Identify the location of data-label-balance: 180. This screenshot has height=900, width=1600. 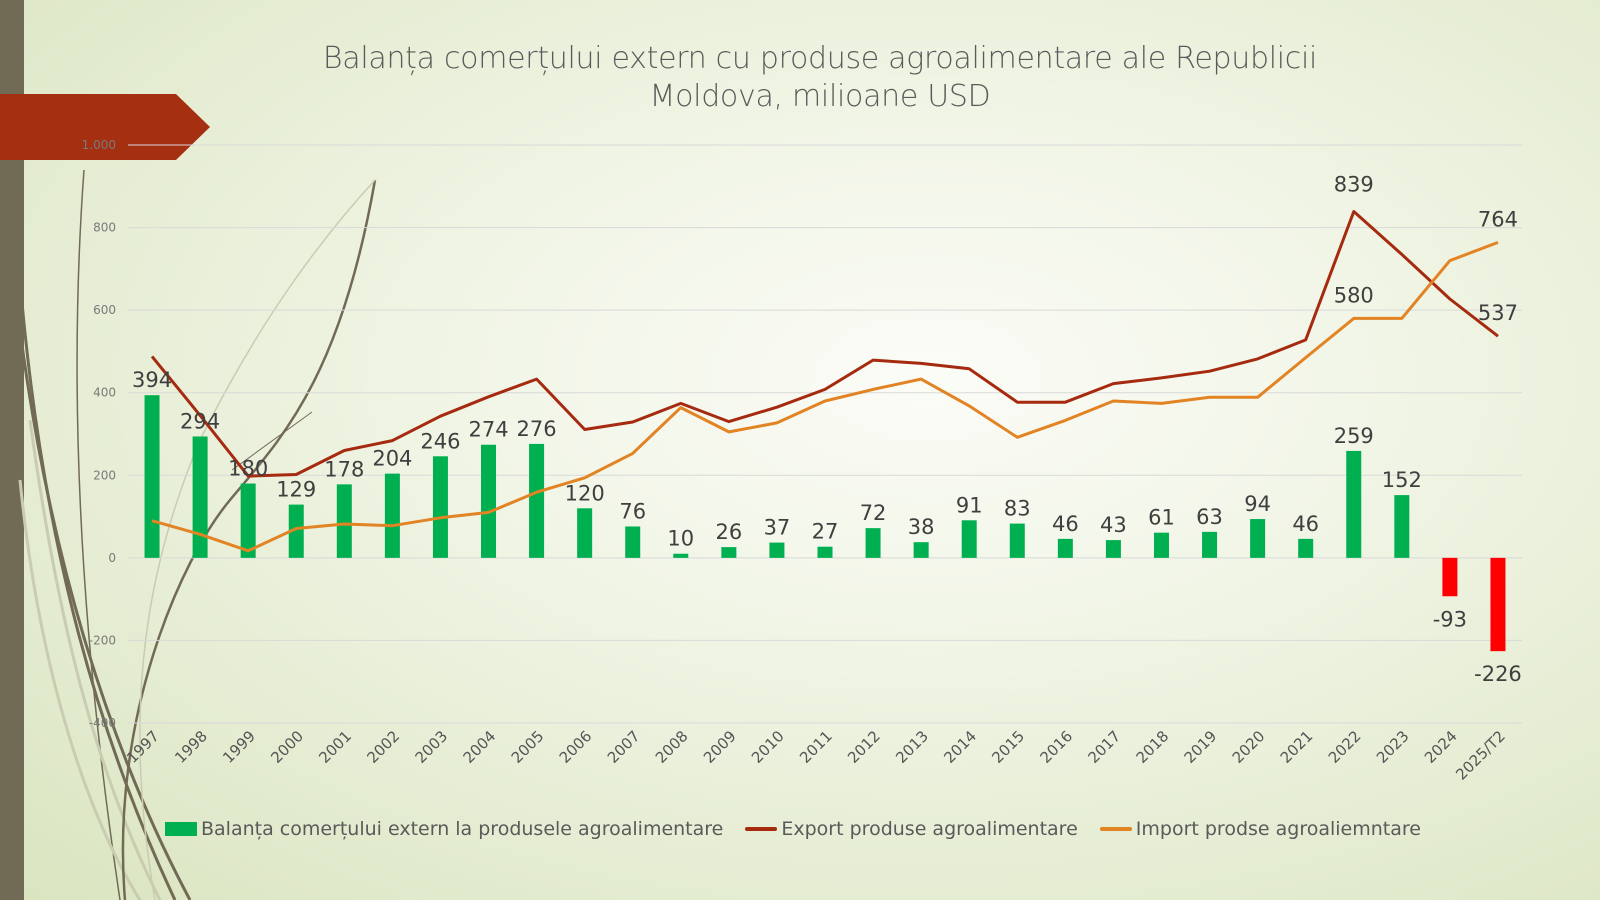
(248, 469).